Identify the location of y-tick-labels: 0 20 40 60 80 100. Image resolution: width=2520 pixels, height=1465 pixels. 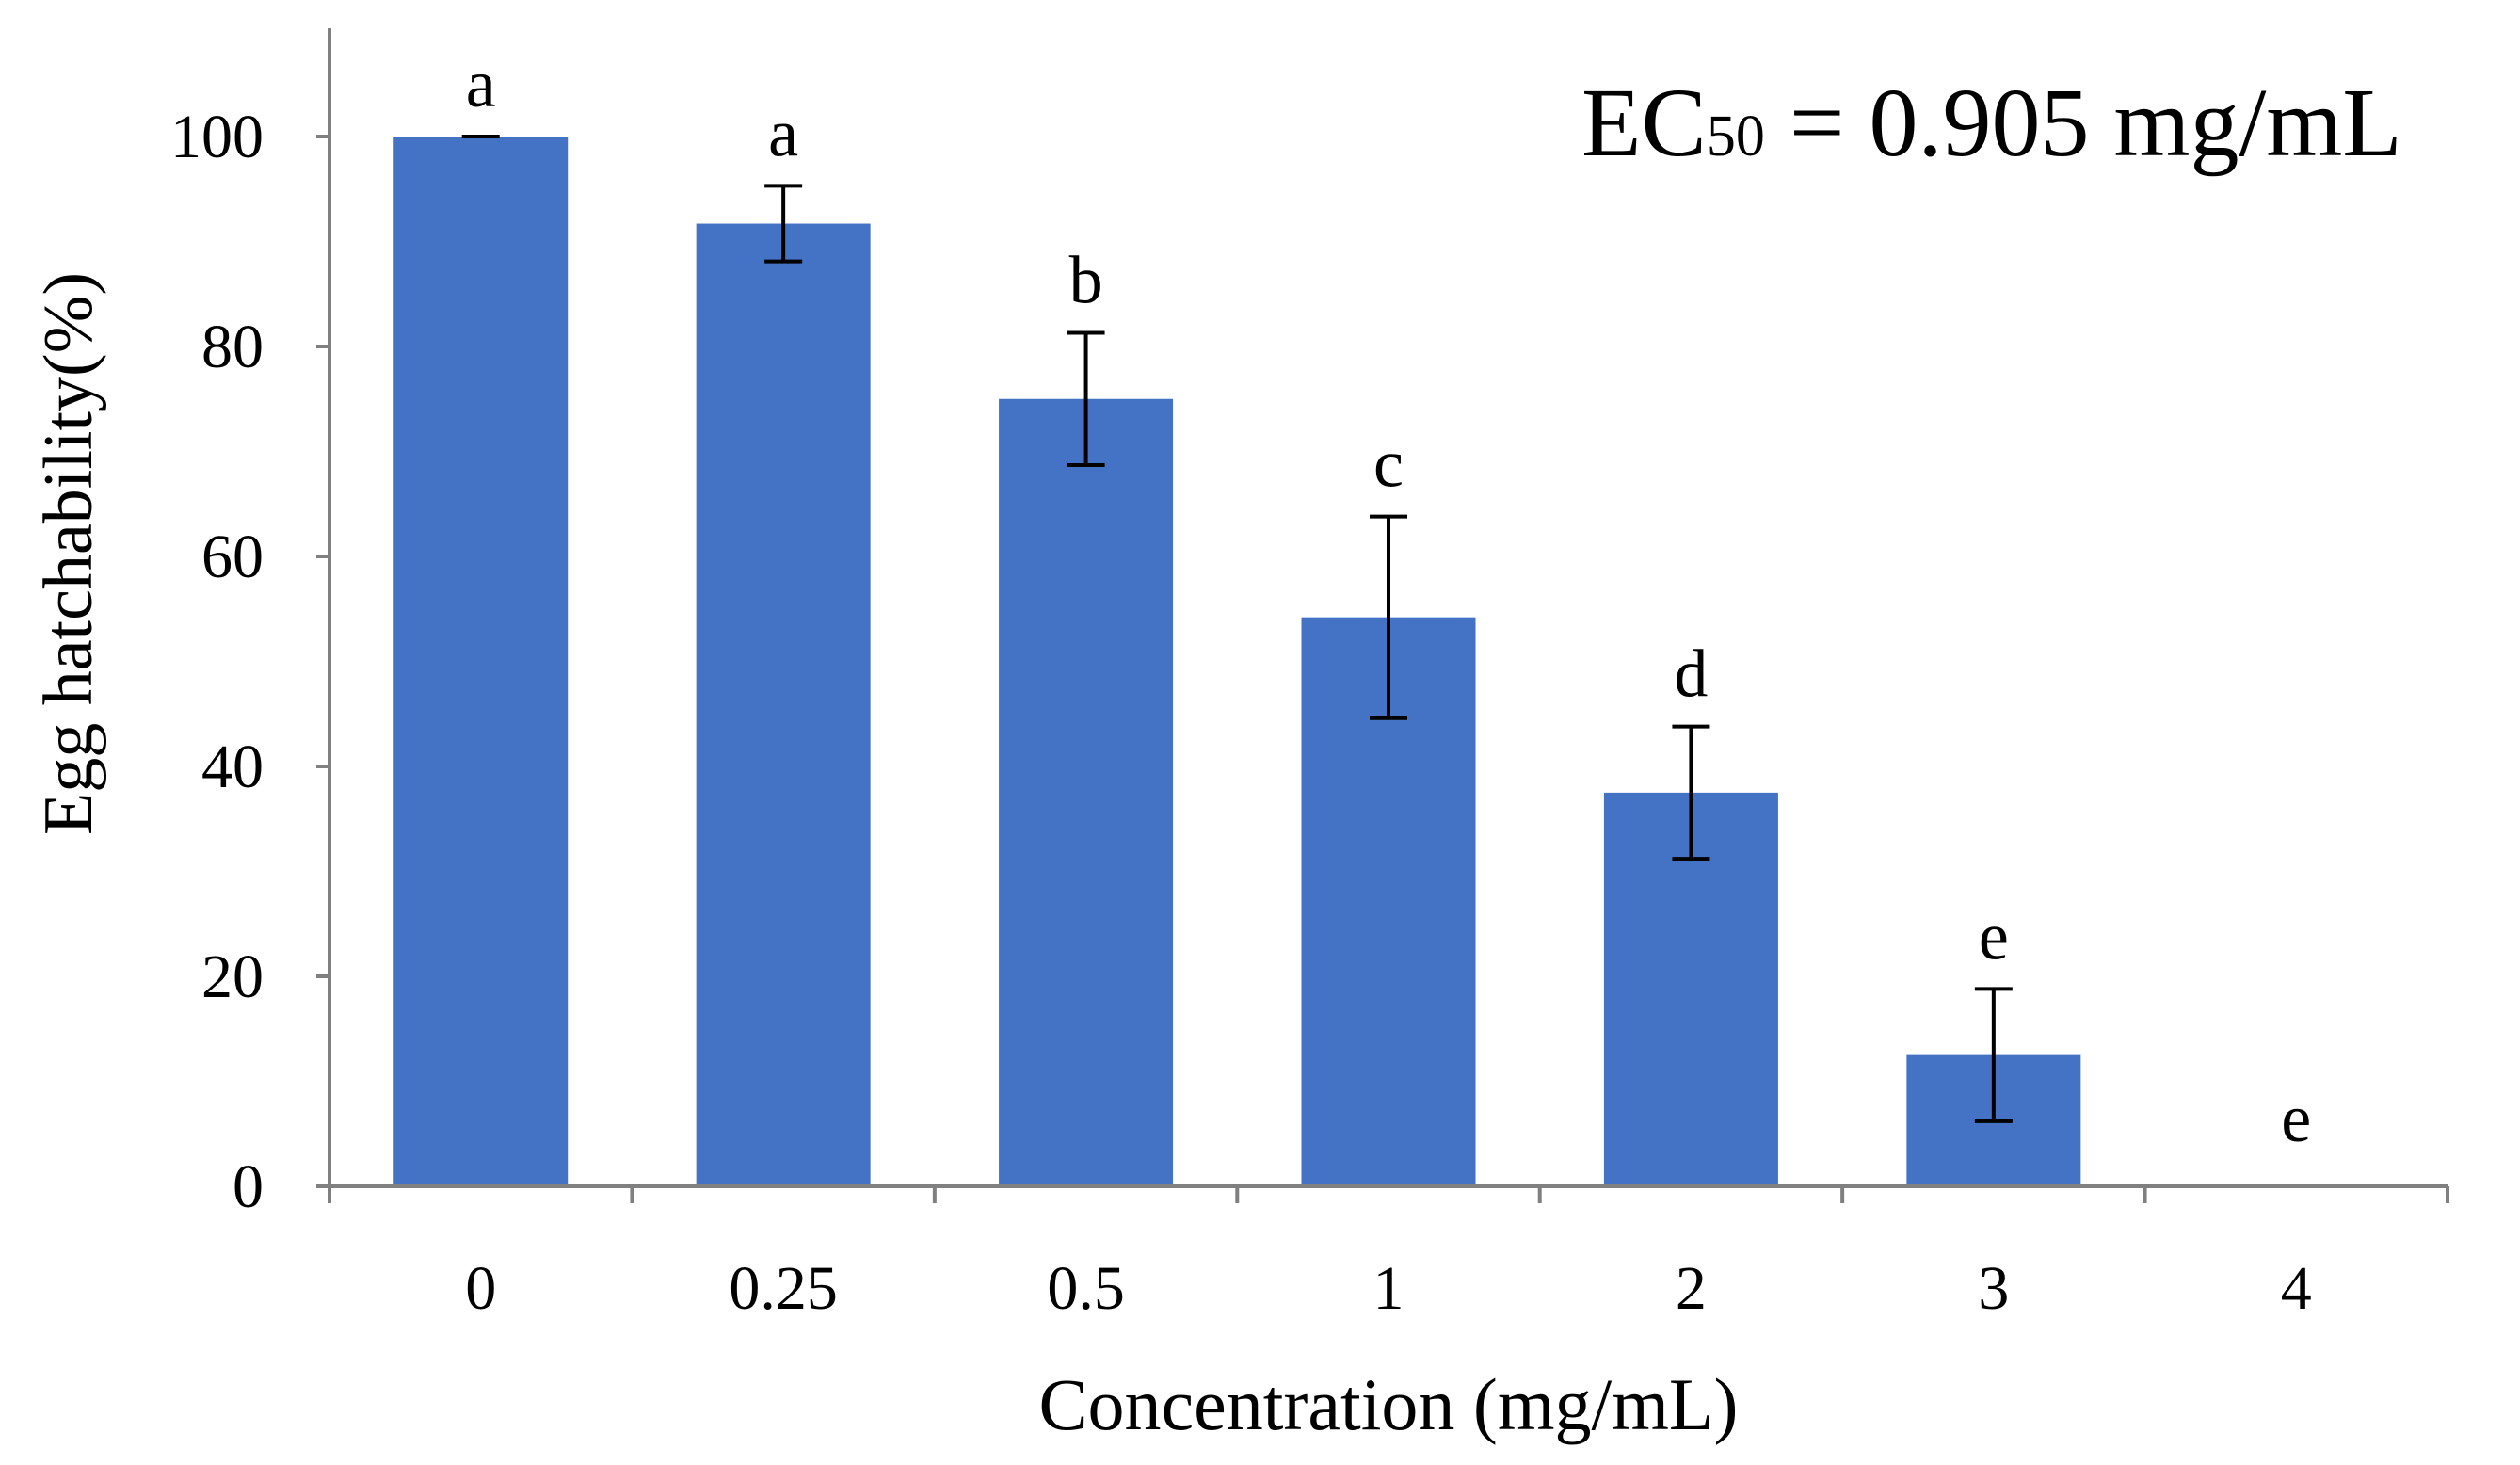
(217, 662).